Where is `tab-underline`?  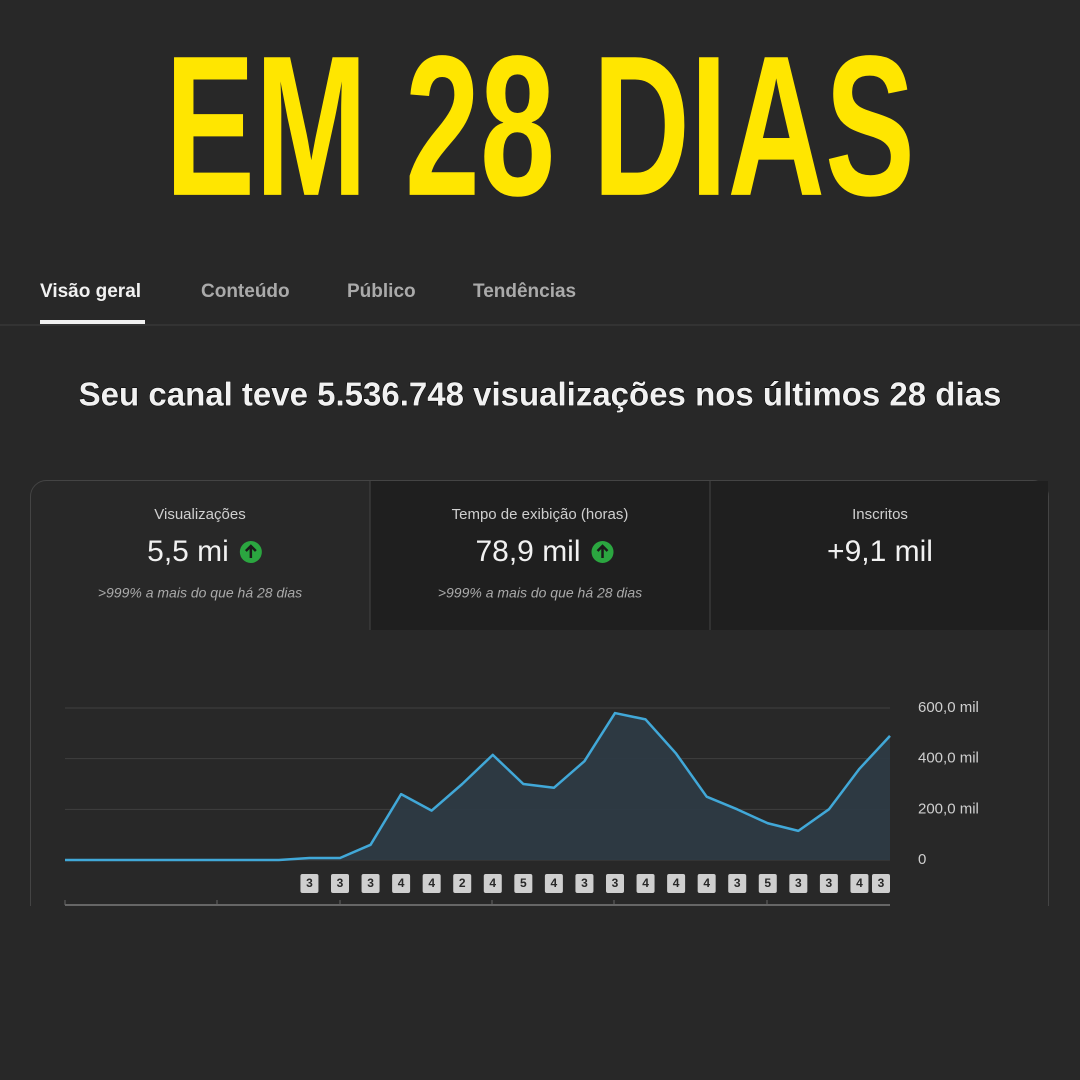
tab-underline is located at coordinates (92, 322).